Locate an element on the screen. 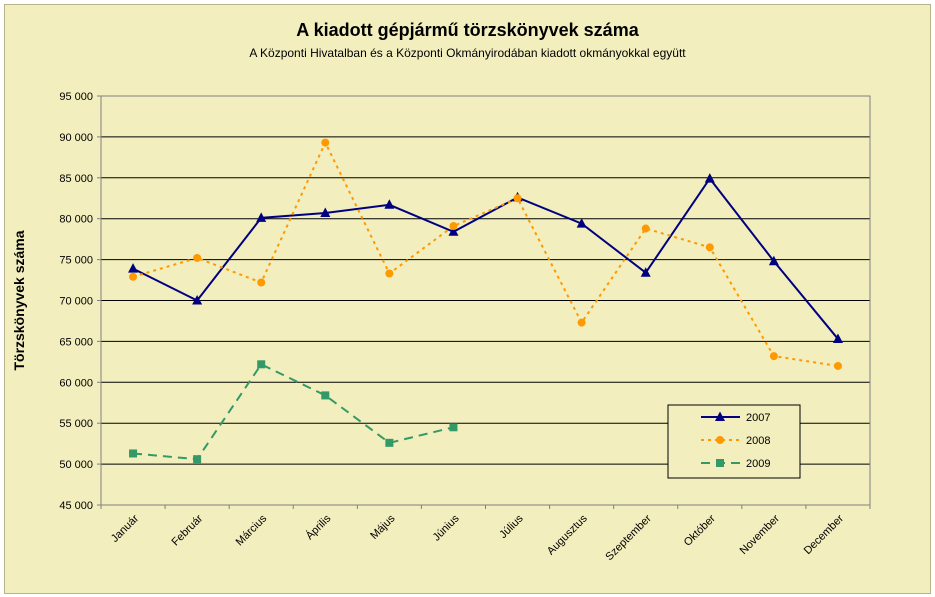  legend-item: 2008 is located at coordinates (735, 441).